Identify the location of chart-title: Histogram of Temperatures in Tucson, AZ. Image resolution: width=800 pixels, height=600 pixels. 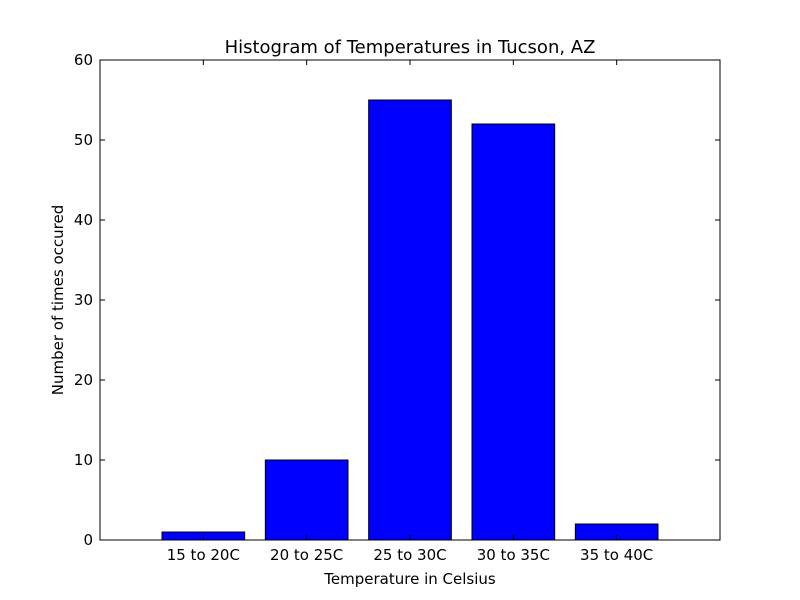
(410, 47).